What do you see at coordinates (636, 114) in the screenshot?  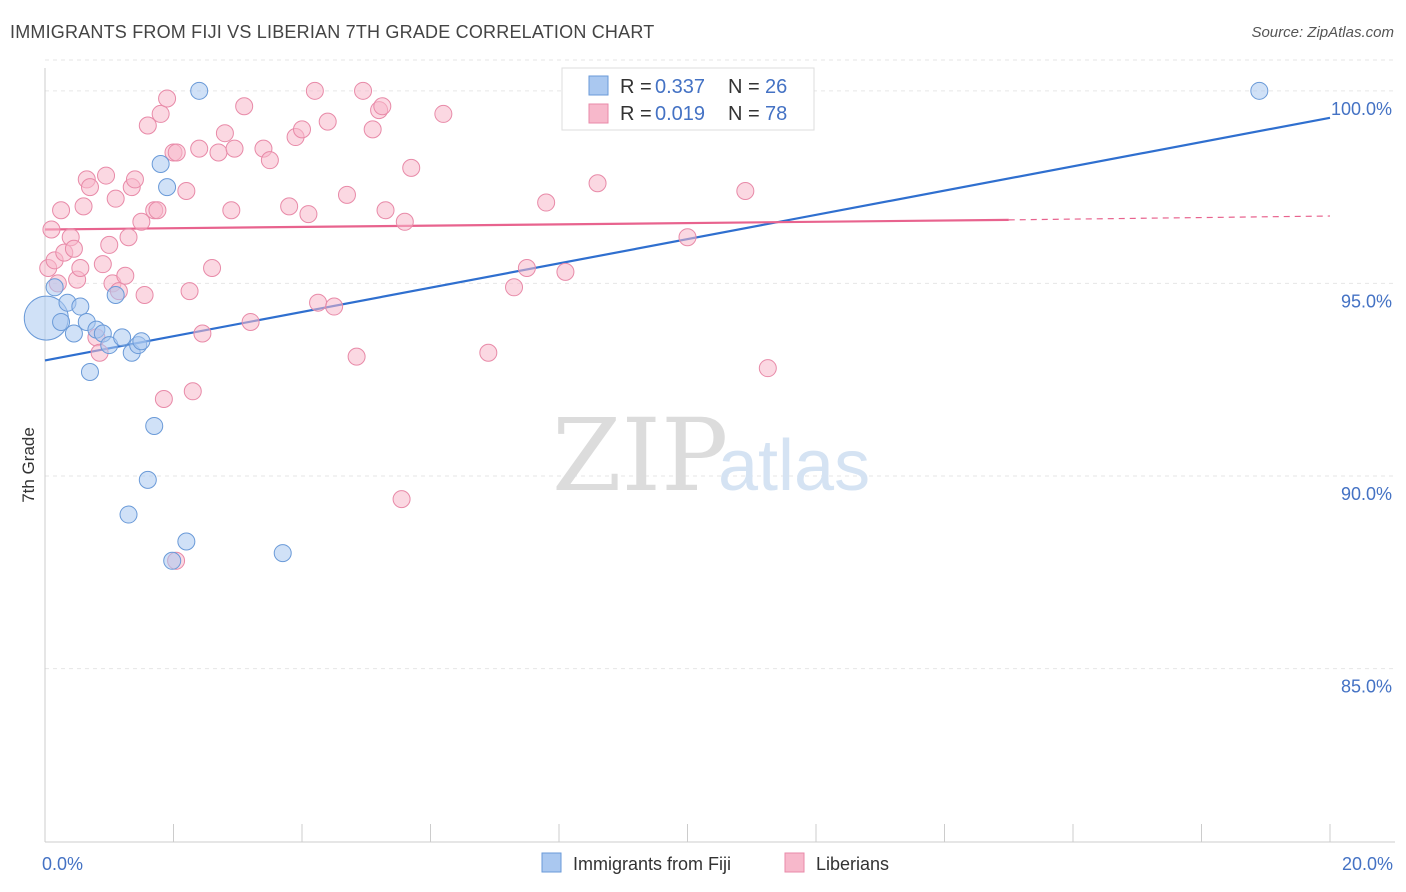 I see `legend-lib-r-label: R =` at bounding box center [636, 114].